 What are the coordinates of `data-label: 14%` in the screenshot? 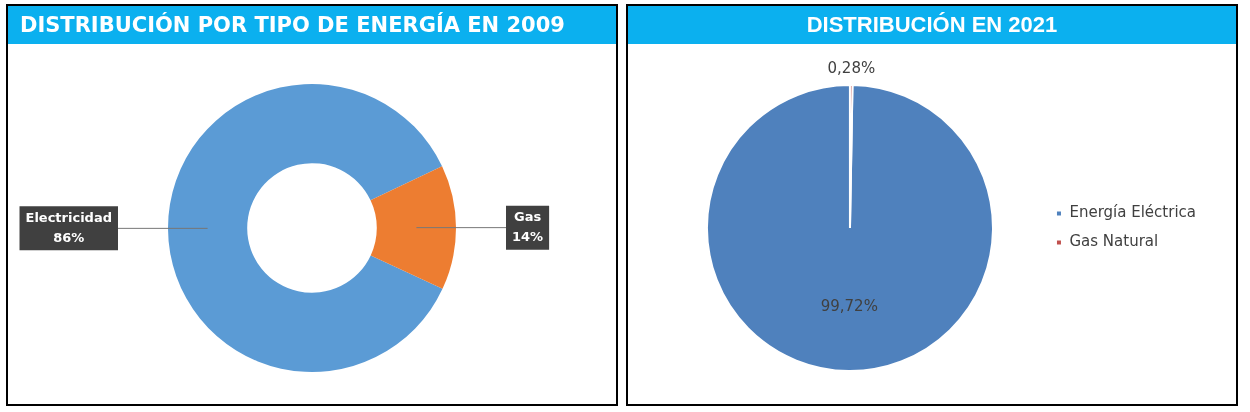 It's located at (528, 237).